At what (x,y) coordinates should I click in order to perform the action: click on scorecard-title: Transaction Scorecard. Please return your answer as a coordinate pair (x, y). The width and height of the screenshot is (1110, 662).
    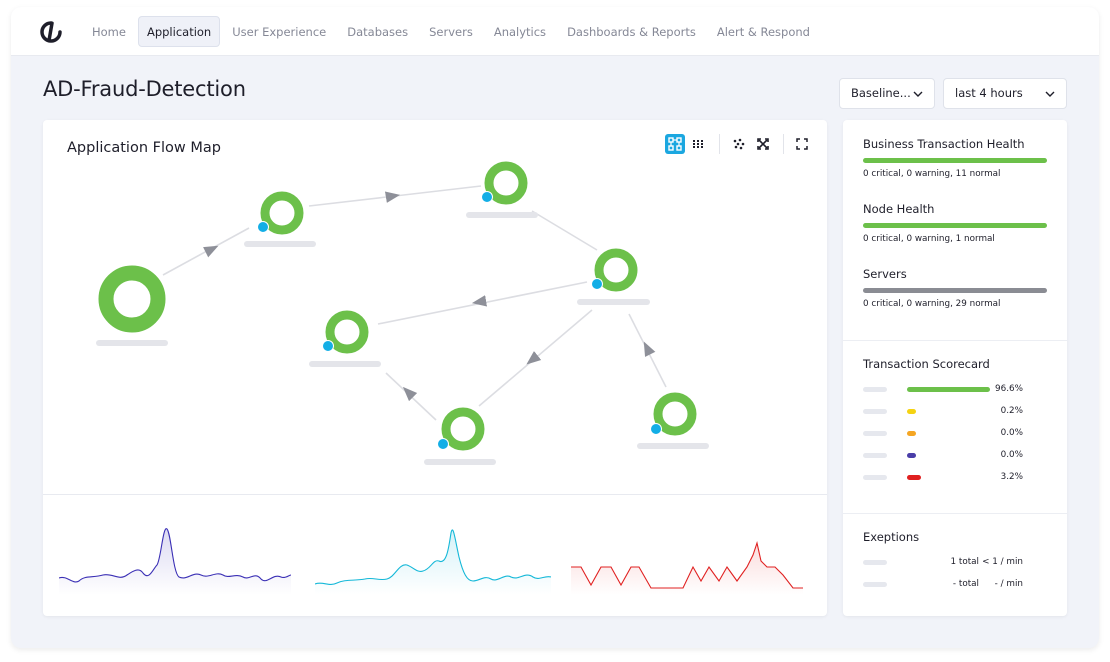
    Looking at the image, I should click on (926, 364).